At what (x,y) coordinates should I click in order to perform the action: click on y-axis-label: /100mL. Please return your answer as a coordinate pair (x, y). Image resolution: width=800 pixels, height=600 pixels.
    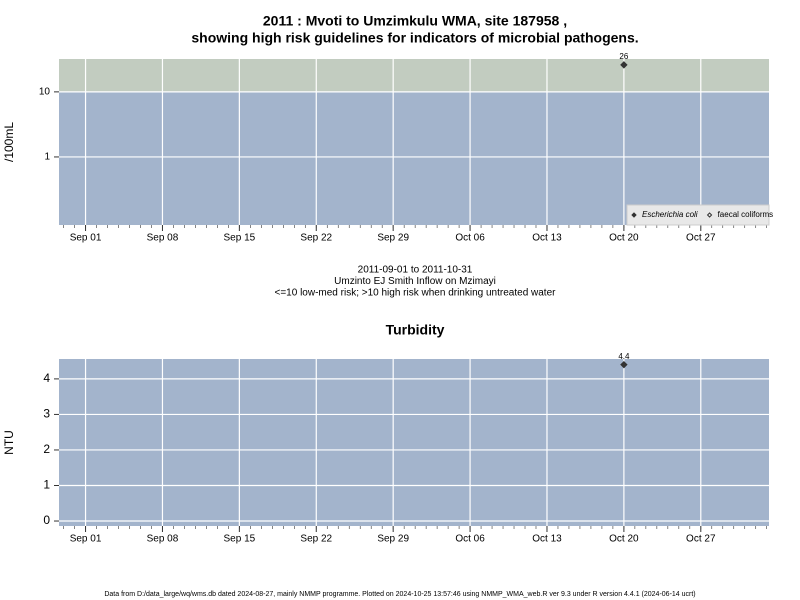
    Looking at the image, I should click on (9, 142).